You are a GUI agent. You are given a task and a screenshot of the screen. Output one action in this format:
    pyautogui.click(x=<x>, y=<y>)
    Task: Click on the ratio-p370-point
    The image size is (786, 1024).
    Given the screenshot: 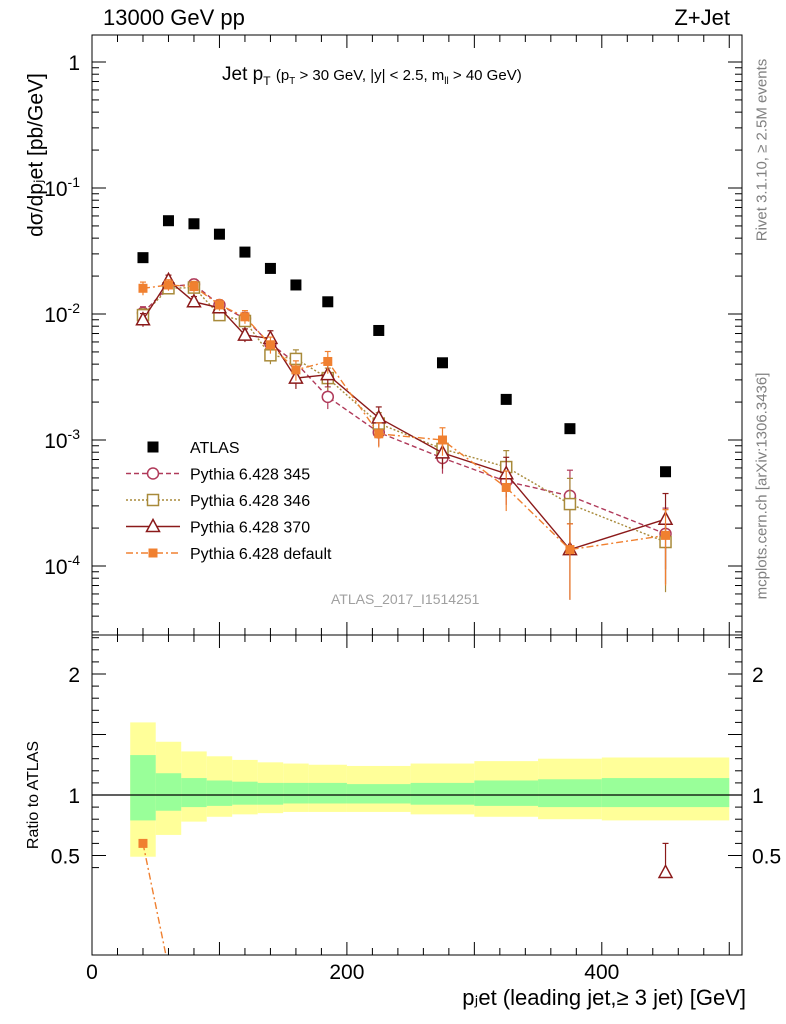 What is the action you would take?
    pyautogui.click(x=665, y=871)
    